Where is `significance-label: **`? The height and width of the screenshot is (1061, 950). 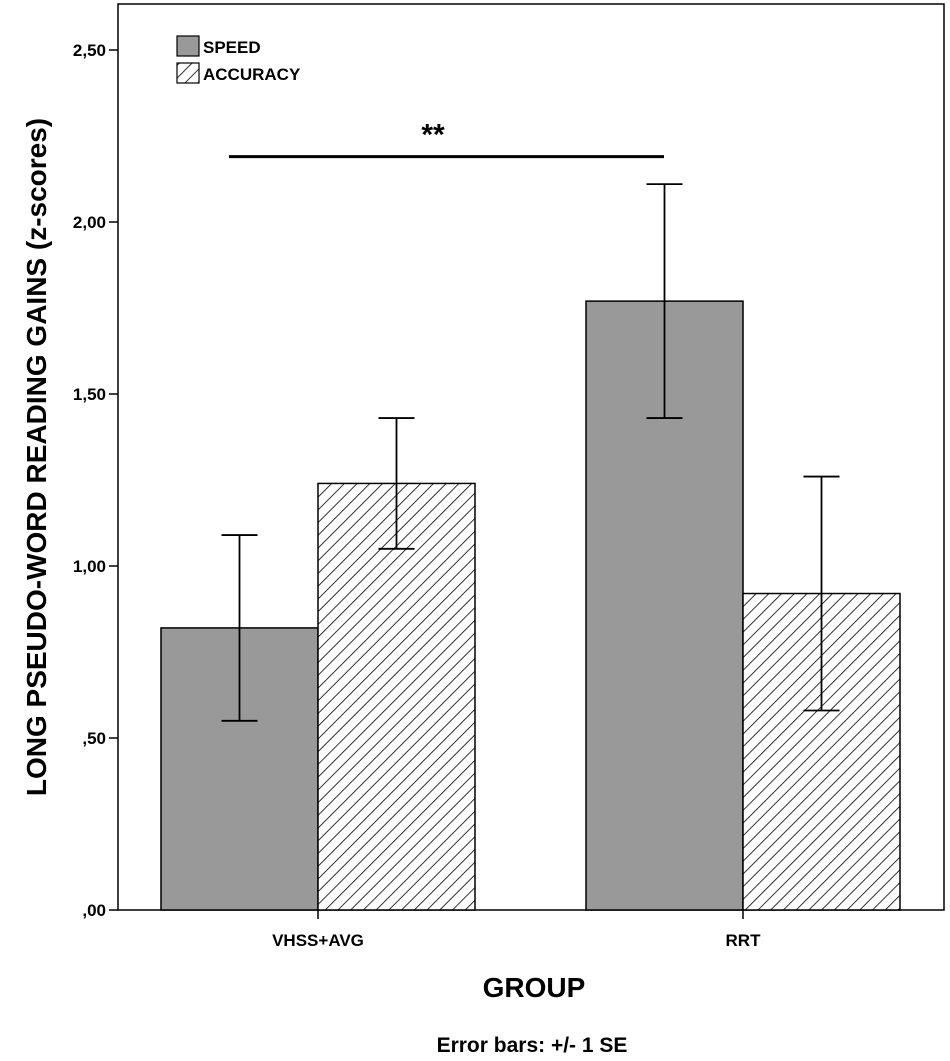 significance-label: ** is located at coordinates (433, 135).